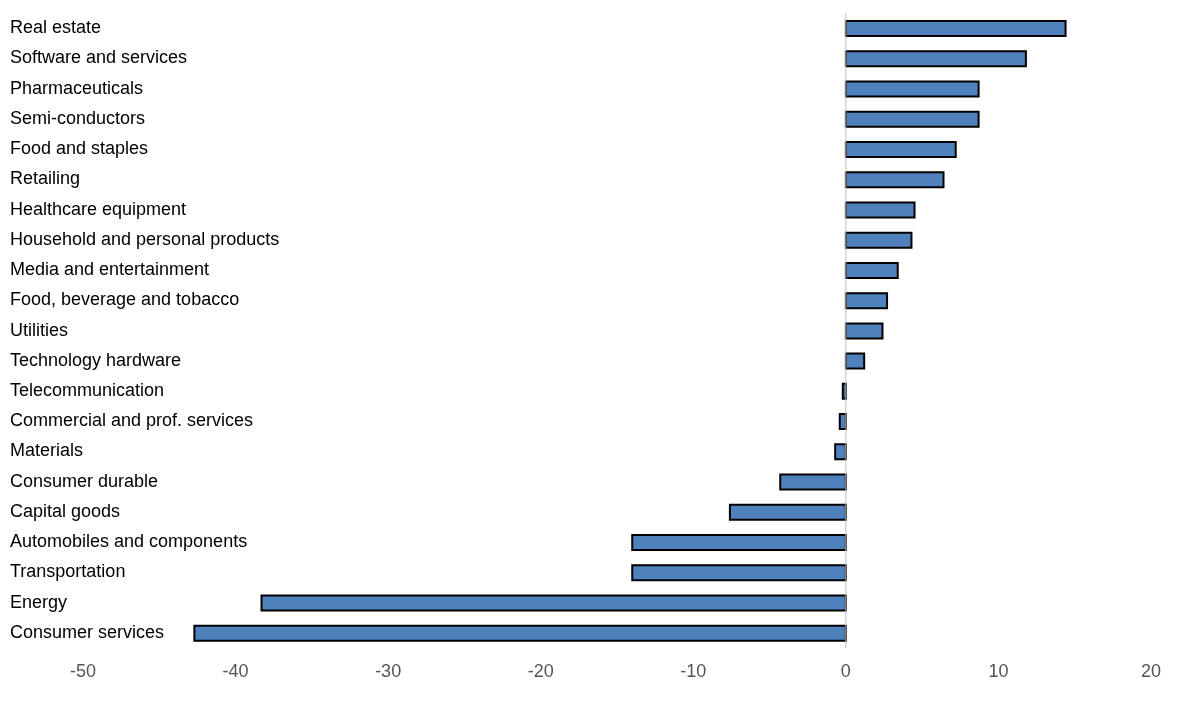 The image size is (1179, 702). What do you see at coordinates (87, 389) in the screenshot?
I see `y-tick-label: Telecommunication` at bounding box center [87, 389].